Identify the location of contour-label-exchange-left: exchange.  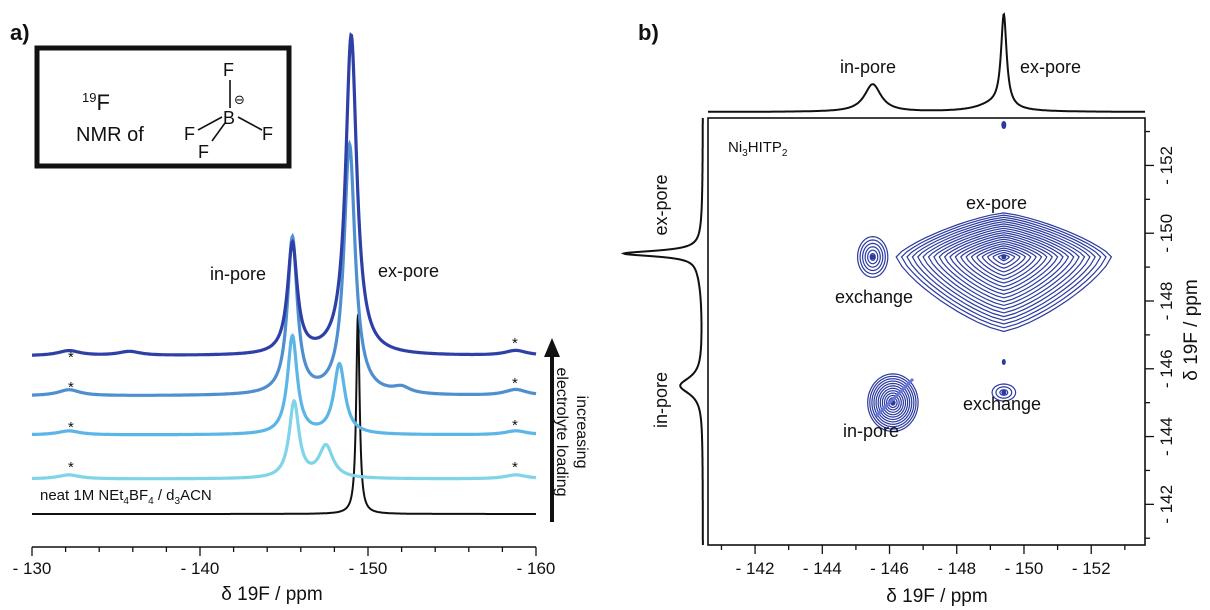
(874, 297).